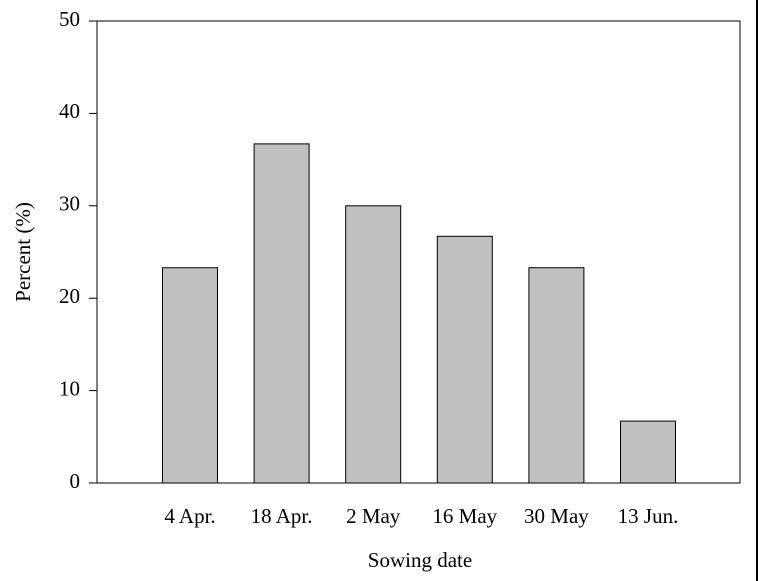 The image size is (760, 581). What do you see at coordinates (420, 560) in the screenshot?
I see `x-axis-label: Sowing date` at bounding box center [420, 560].